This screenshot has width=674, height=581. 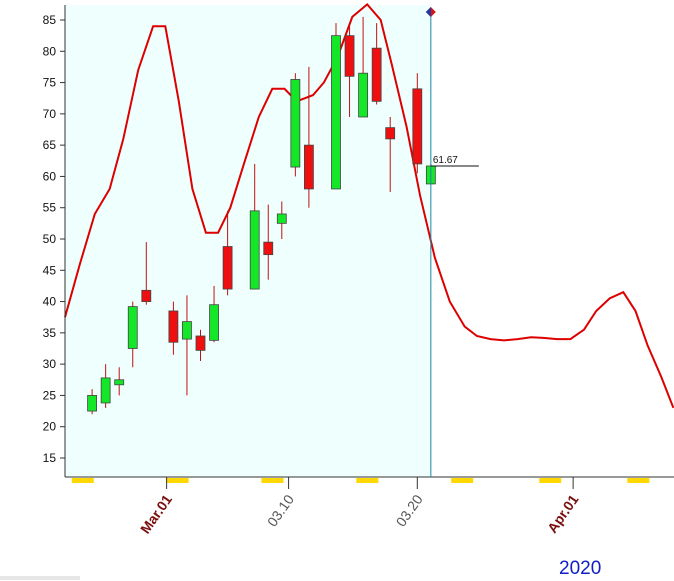 What do you see at coordinates (50, 20) in the screenshot?
I see `y-tick-label: 85` at bounding box center [50, 20].